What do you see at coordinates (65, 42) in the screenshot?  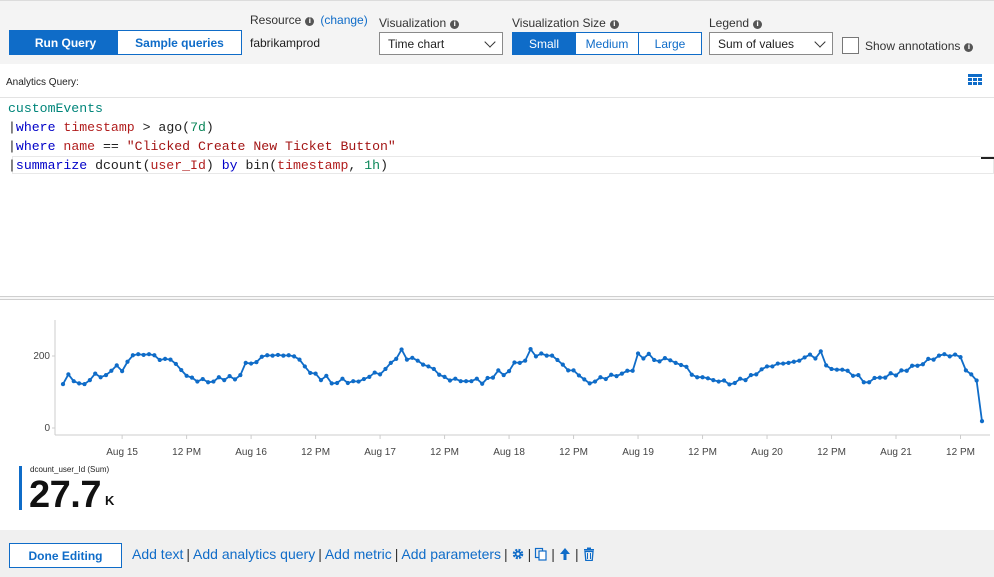 I see `run-query-button: Run Query` at bounding box center [65, 42].